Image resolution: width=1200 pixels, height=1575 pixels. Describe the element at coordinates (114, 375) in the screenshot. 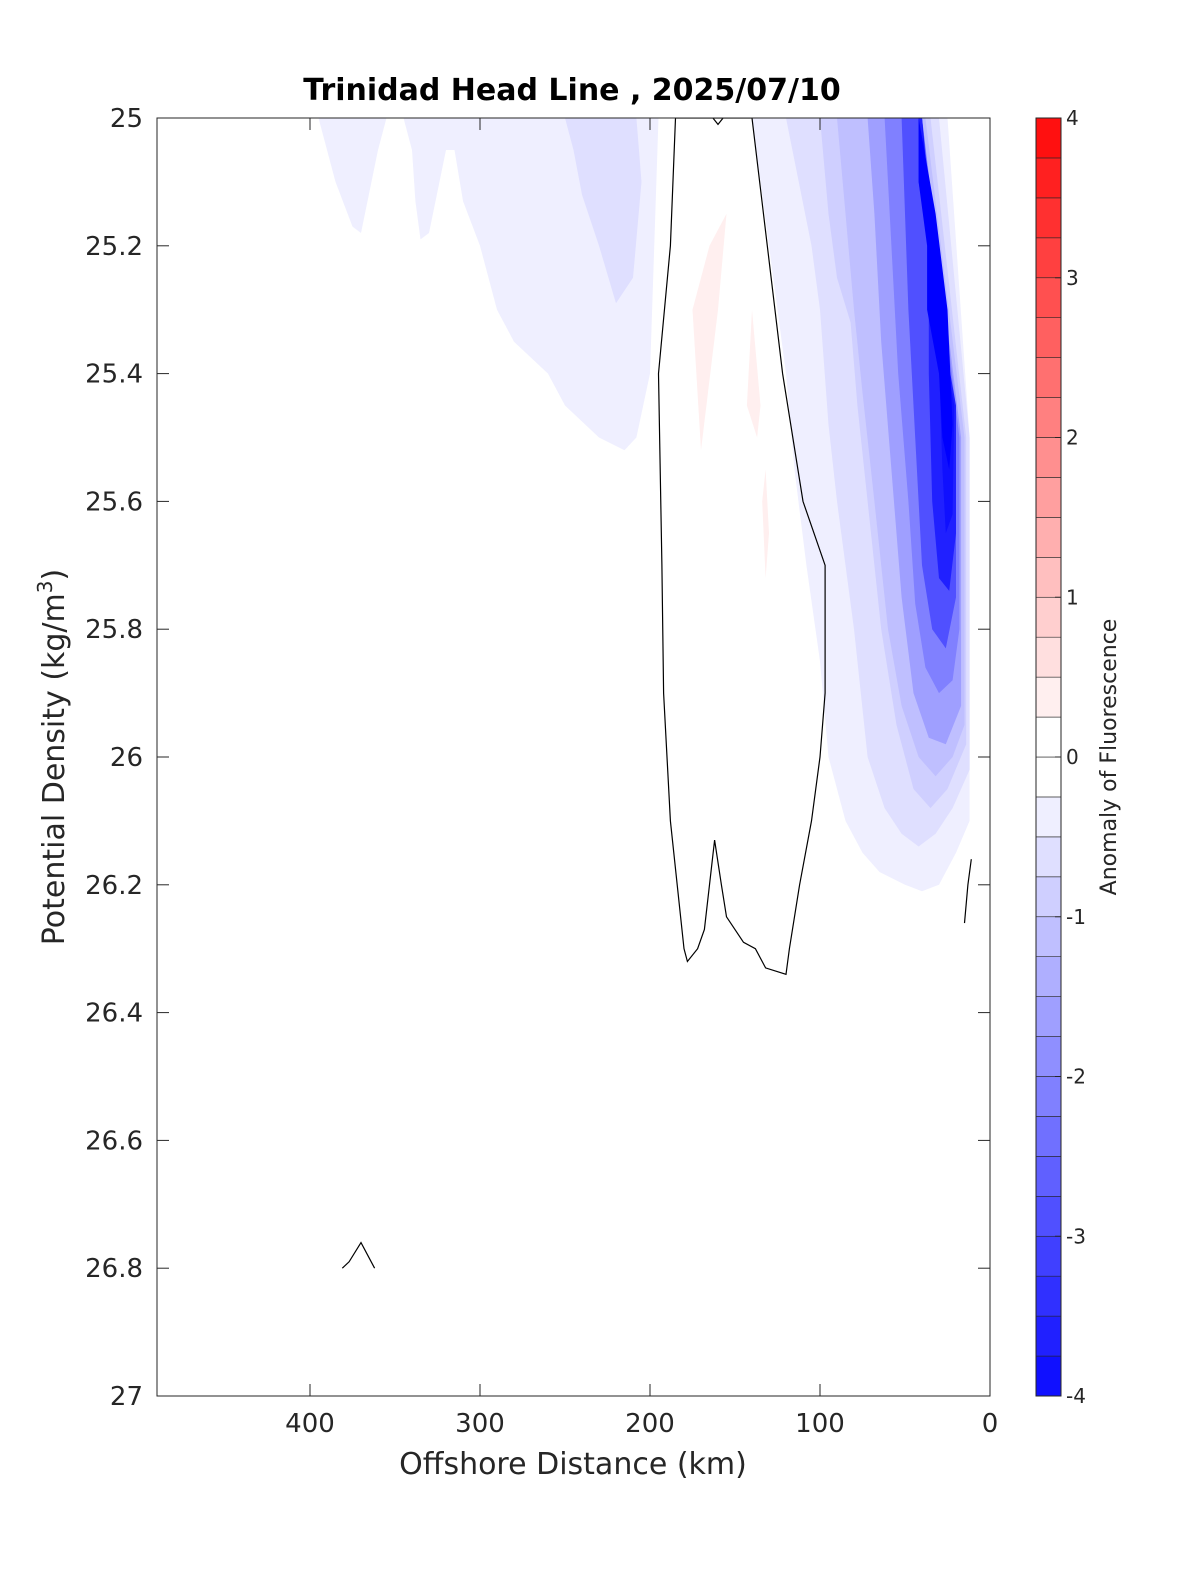

I see `y-tick-label: 25.4` at that location.